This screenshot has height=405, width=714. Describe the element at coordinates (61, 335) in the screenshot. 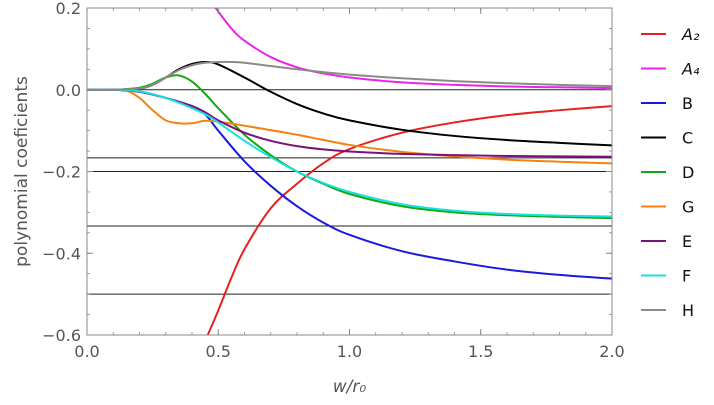

I see `y-tick-label: −0.6` at that location.